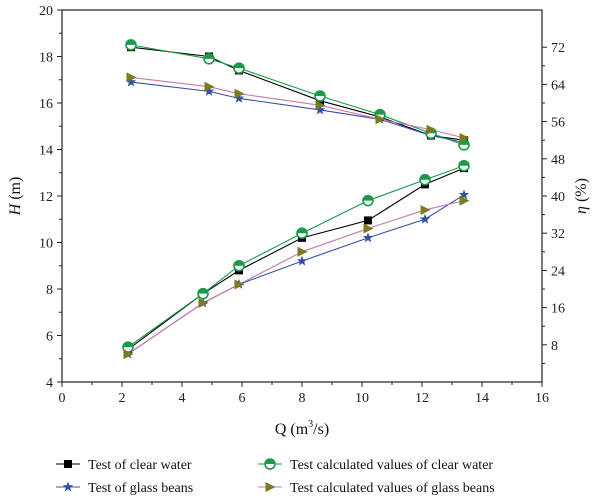 The image size is (600, 503). I want to click on legend-item: Test of clear water, so click(124, 465).